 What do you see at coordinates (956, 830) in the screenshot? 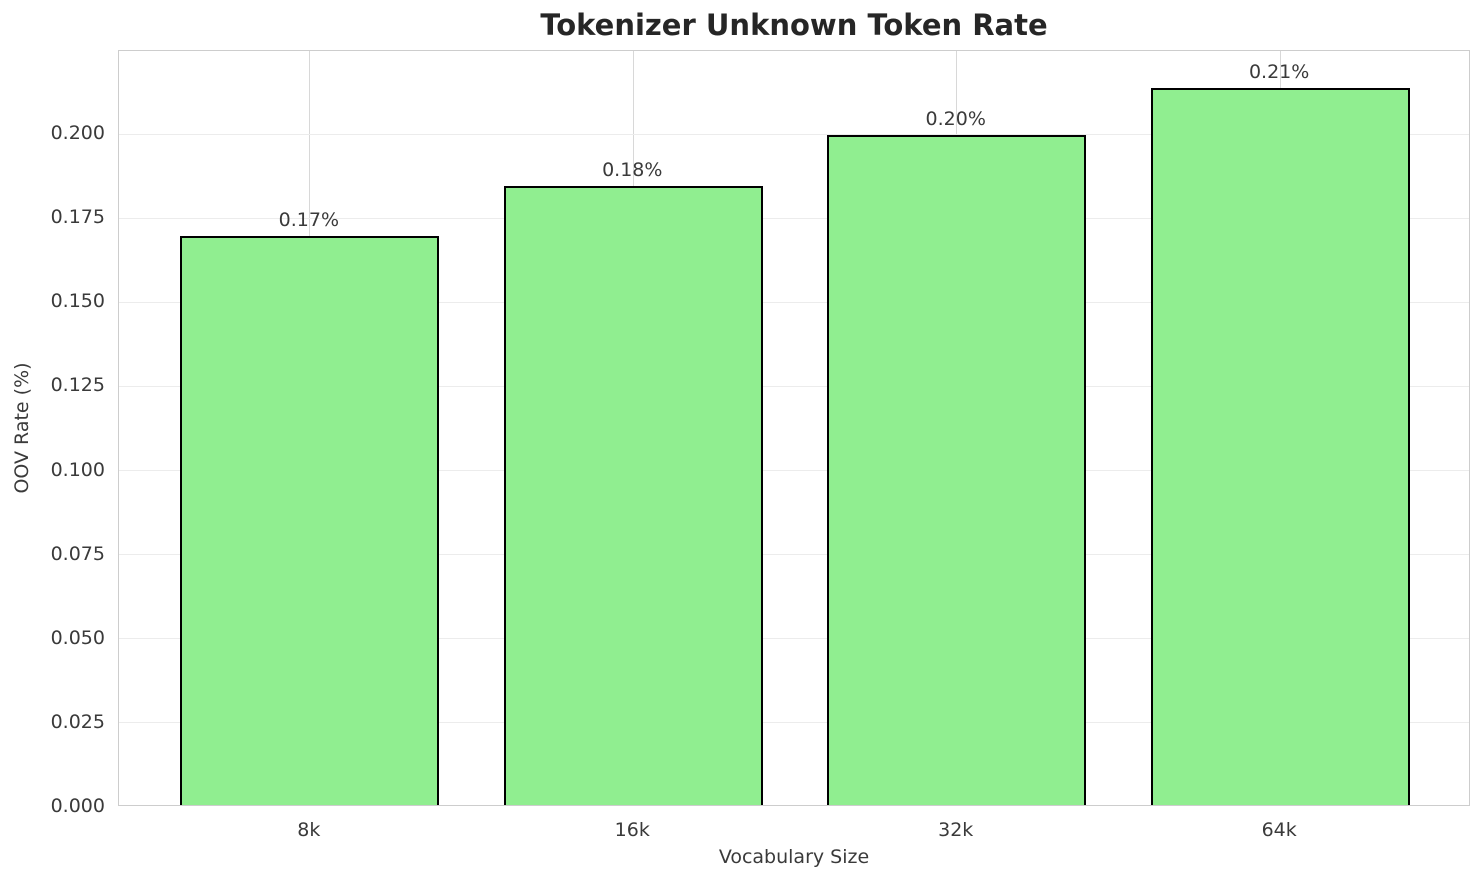
I see `x-tick-label: 32k` at bounding box center [956, 830].